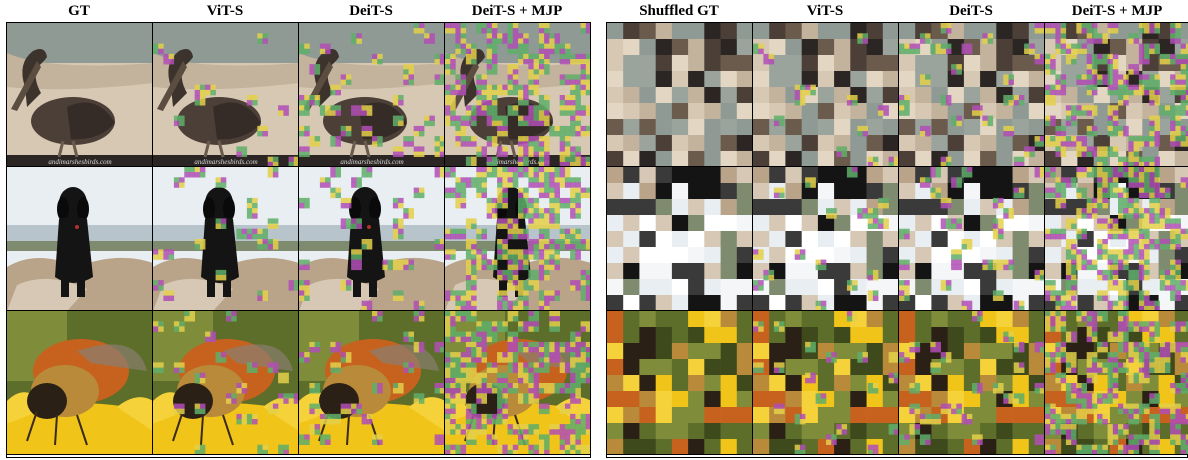 This screenshot has height=460, width=1188. I want to click on image-cell-r1-c2: andimarshesbirds.com, so click(226, 95).